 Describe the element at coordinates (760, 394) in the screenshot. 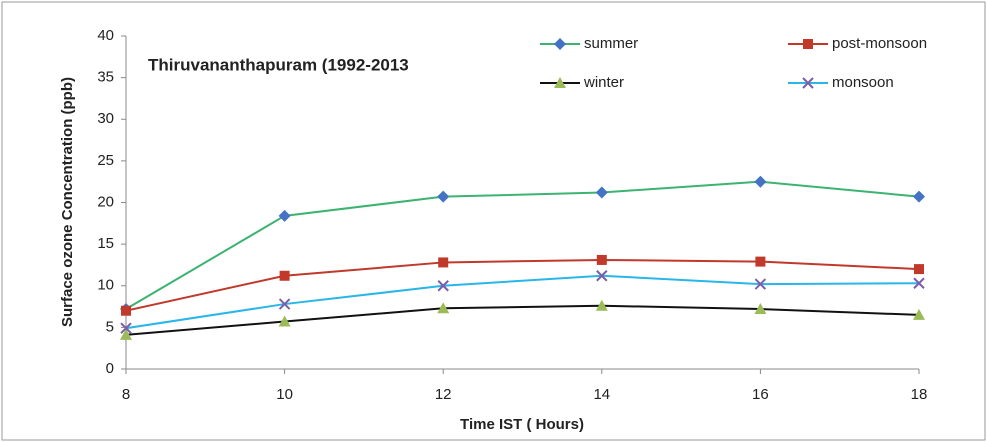

I see `x-tick-label: 16` at that location.